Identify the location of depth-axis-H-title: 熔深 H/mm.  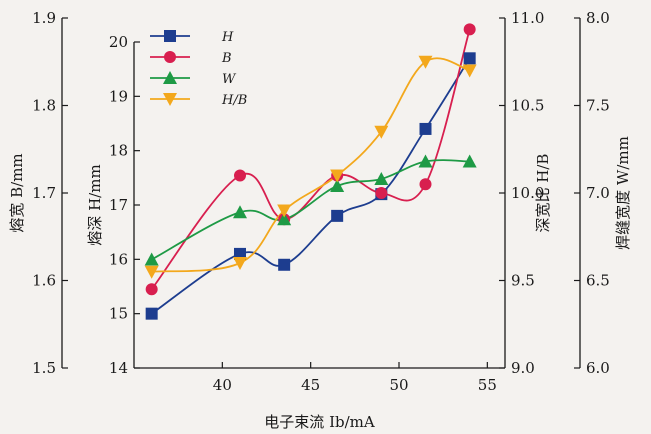
(95, 204).